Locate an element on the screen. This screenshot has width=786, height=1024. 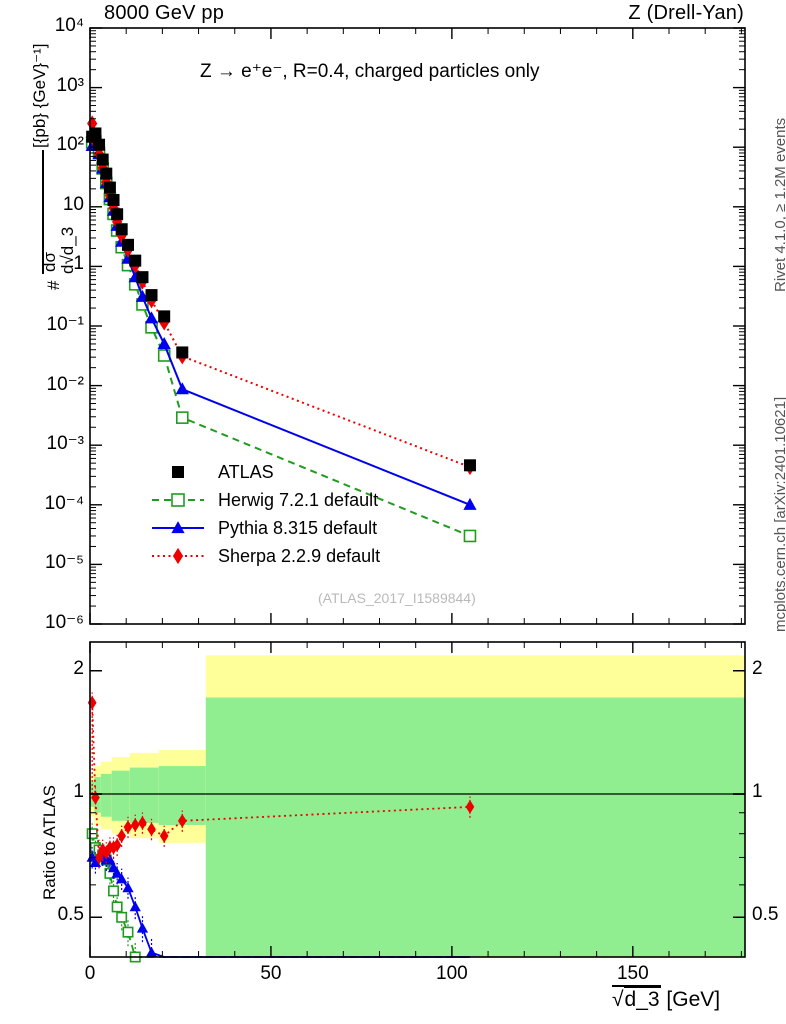
x-tick-label: 100 is located at coordinates (452, 973).